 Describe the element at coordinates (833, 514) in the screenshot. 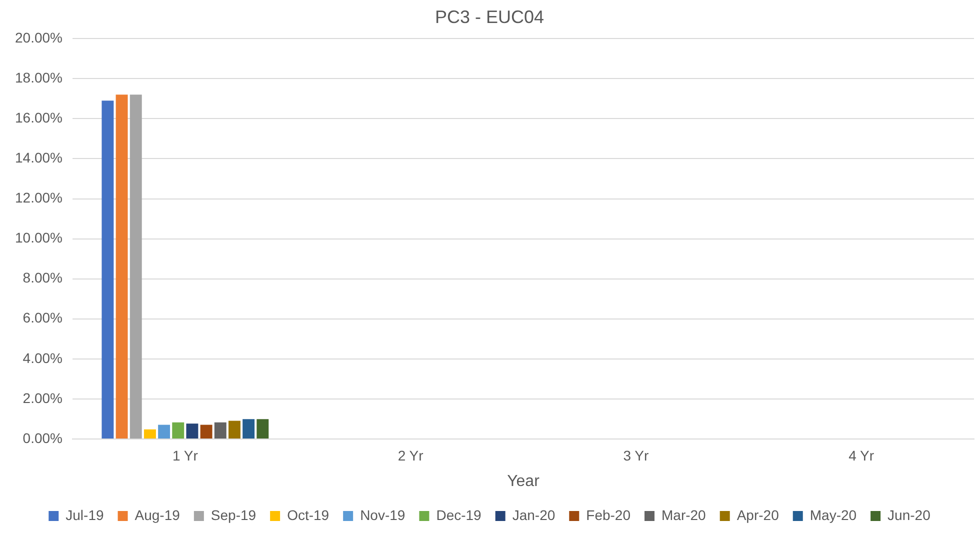

I see `legend-label: May-20` at that location.